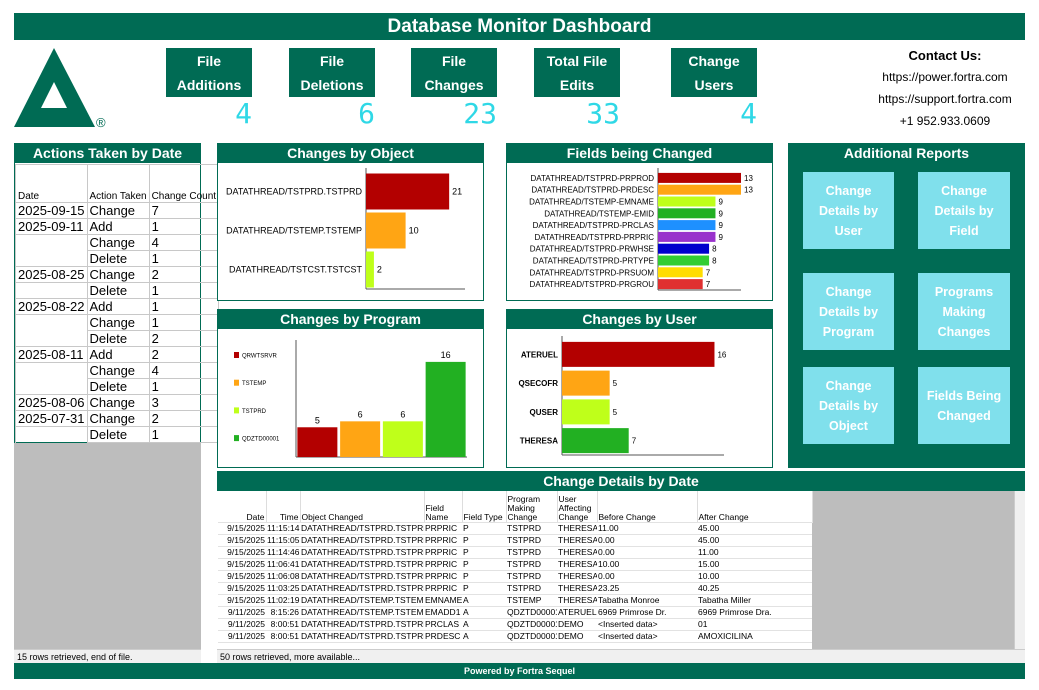 The height and width of the screenshot is (690, 1039). I want to click on table-cell: PRDESC, so click(443, 636).